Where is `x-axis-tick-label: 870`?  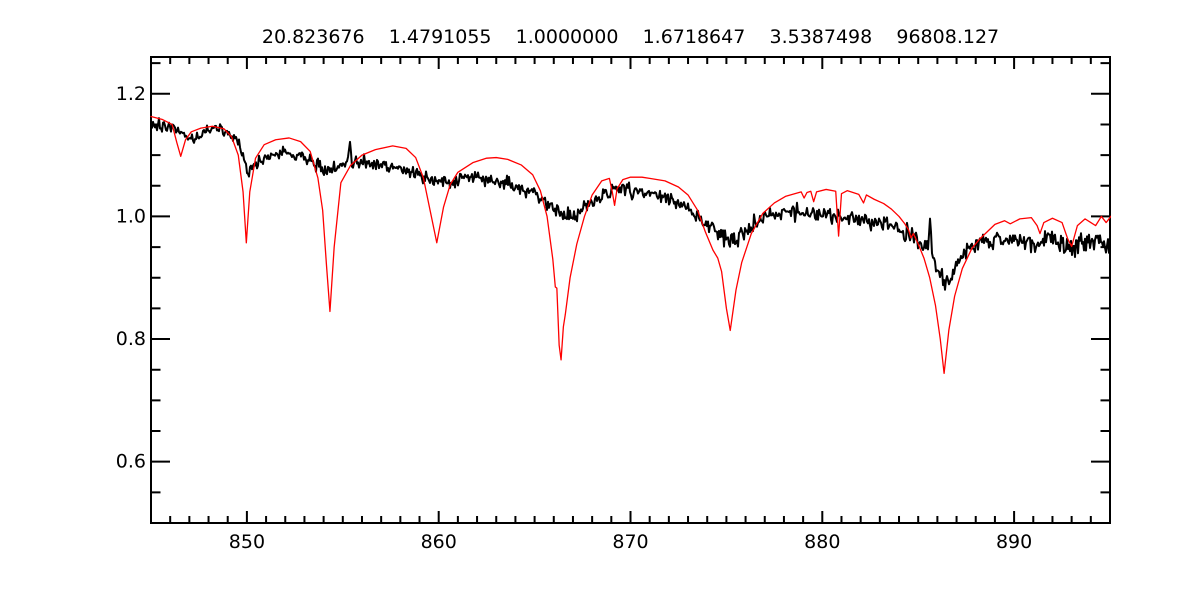 x-axis-tick-label: 870 is located at coordinates (630, 542).